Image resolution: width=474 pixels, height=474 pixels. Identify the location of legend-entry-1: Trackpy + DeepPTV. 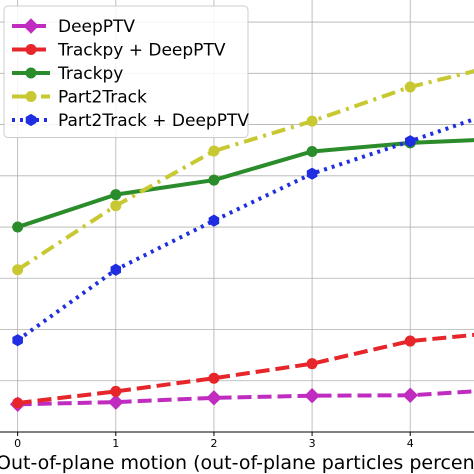
(119, 51).